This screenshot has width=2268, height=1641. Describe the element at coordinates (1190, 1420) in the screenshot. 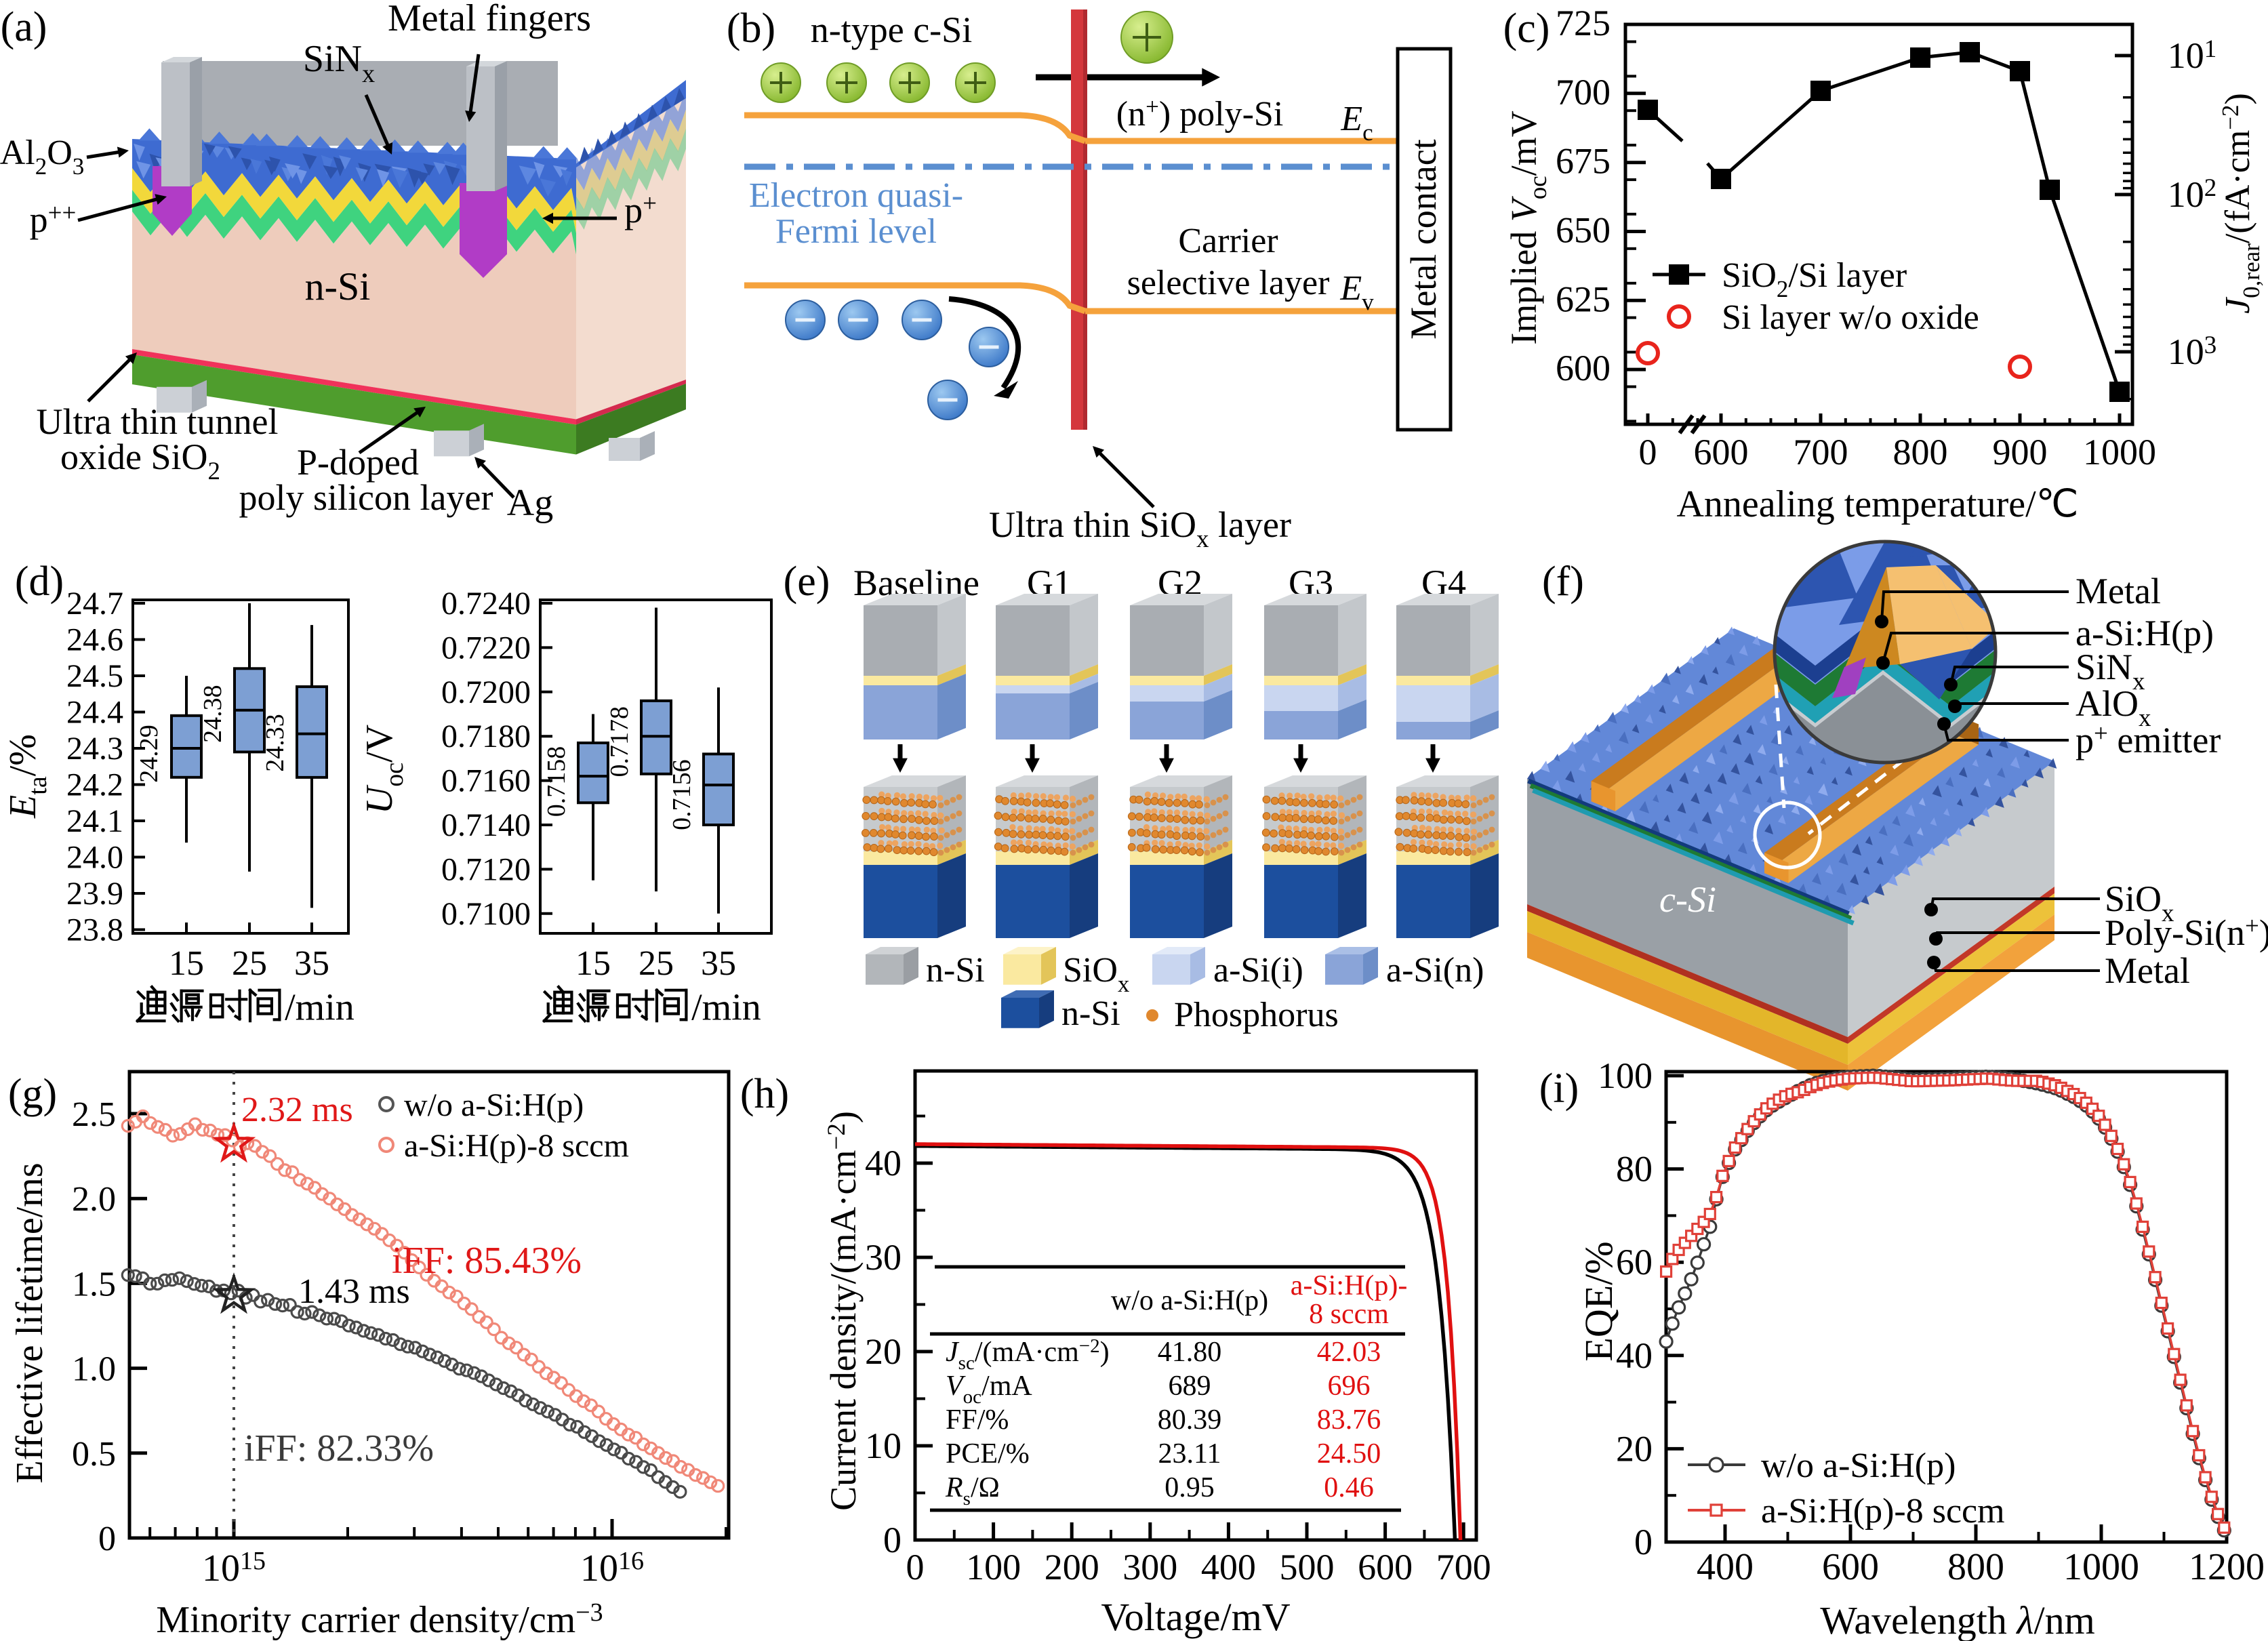

I see `svg-text: 80.39` at that location.